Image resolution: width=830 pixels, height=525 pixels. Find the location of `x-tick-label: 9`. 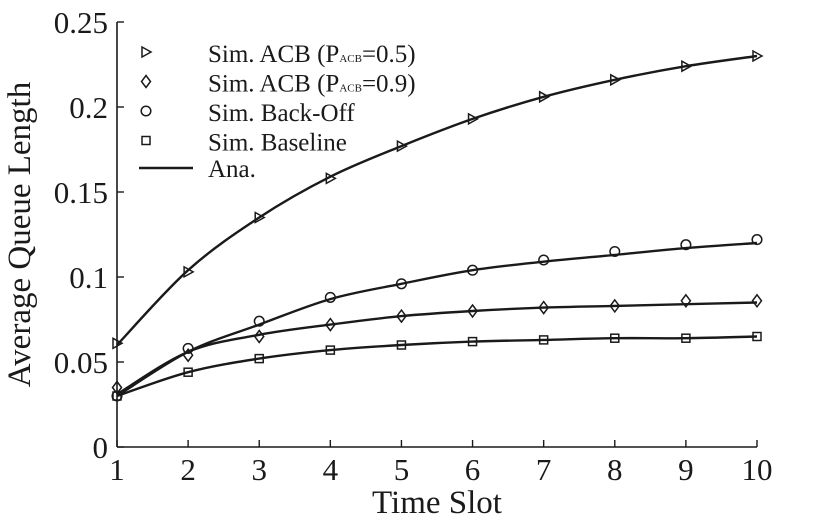

x-tick-label: 9 is located at coordinates (686, 469).